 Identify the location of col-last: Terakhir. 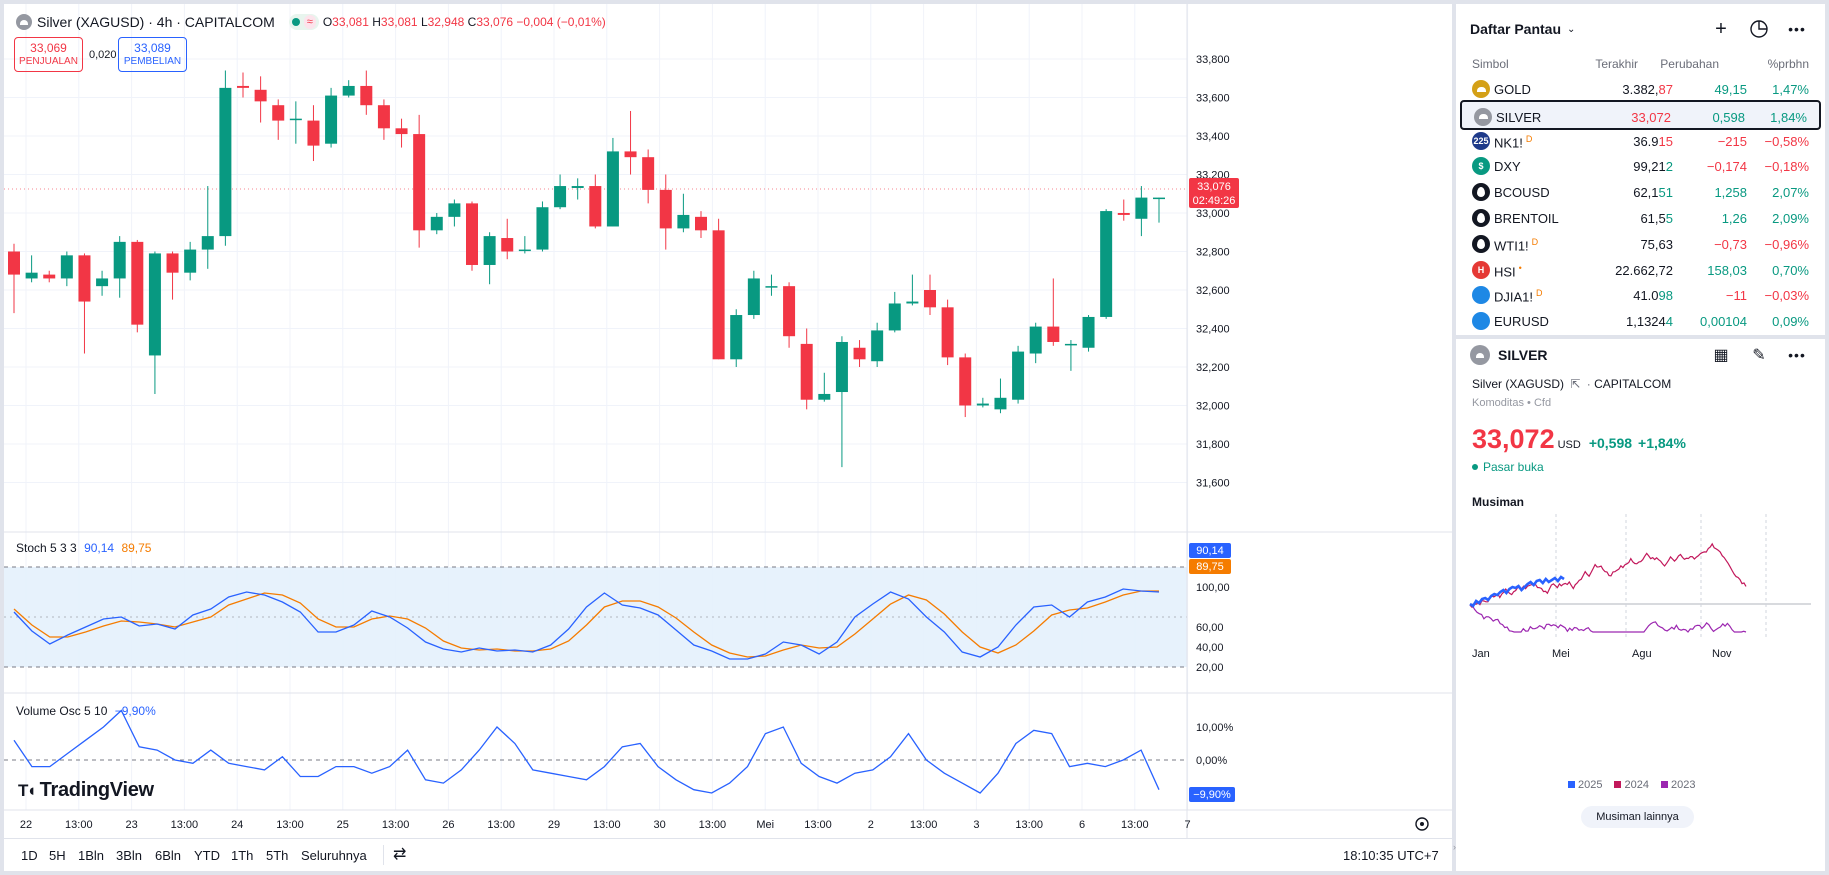
(1616, 64).